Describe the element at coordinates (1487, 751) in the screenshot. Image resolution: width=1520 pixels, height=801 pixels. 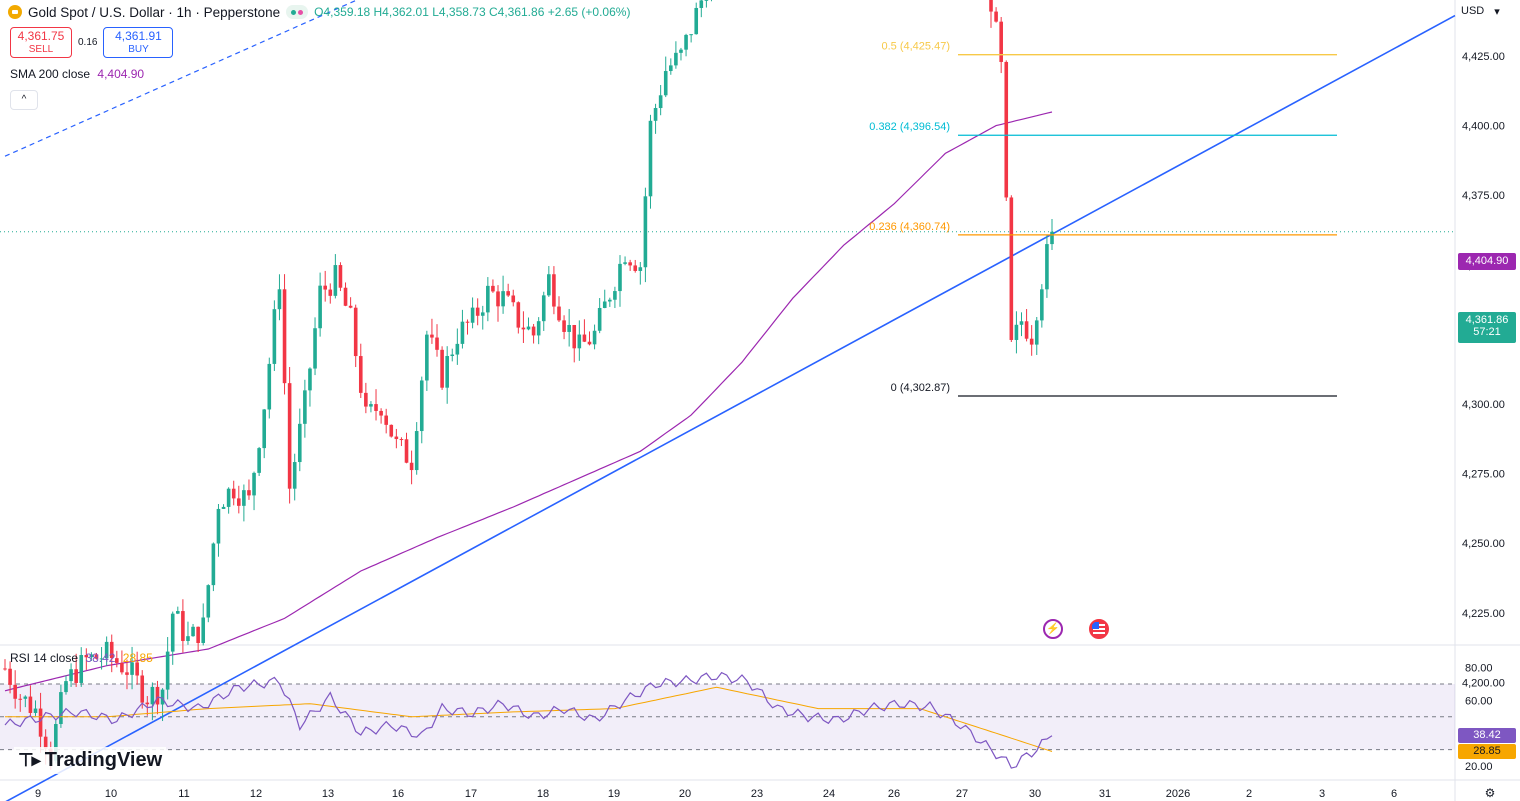
I see `rsi-ma-value-tag: 28.85` at that location.